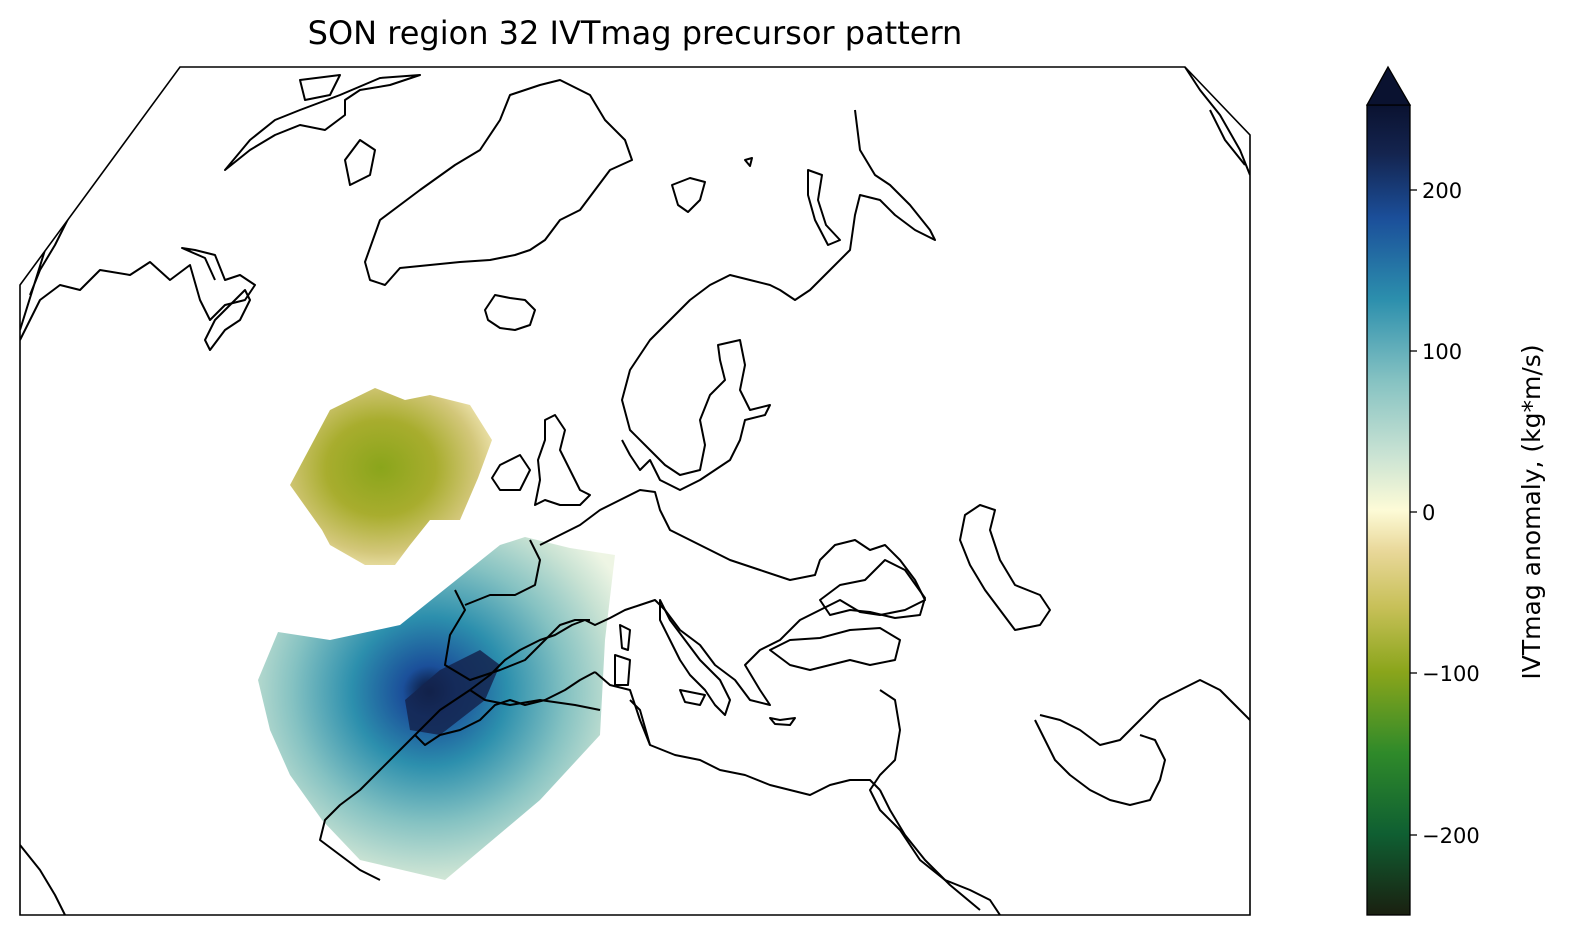 The width and height of the screenshot is (1575, 940). What do you see at coordinates (1451, 674) in the screenshot?
I see `colorbar-tick-label: −100` at bounding box center [1451, 674].